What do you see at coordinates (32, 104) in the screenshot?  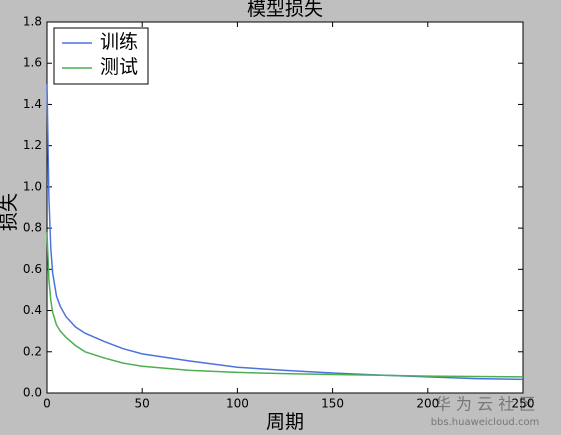 I see `y-tick-label: 1.4` at bounding box center [32, 104].